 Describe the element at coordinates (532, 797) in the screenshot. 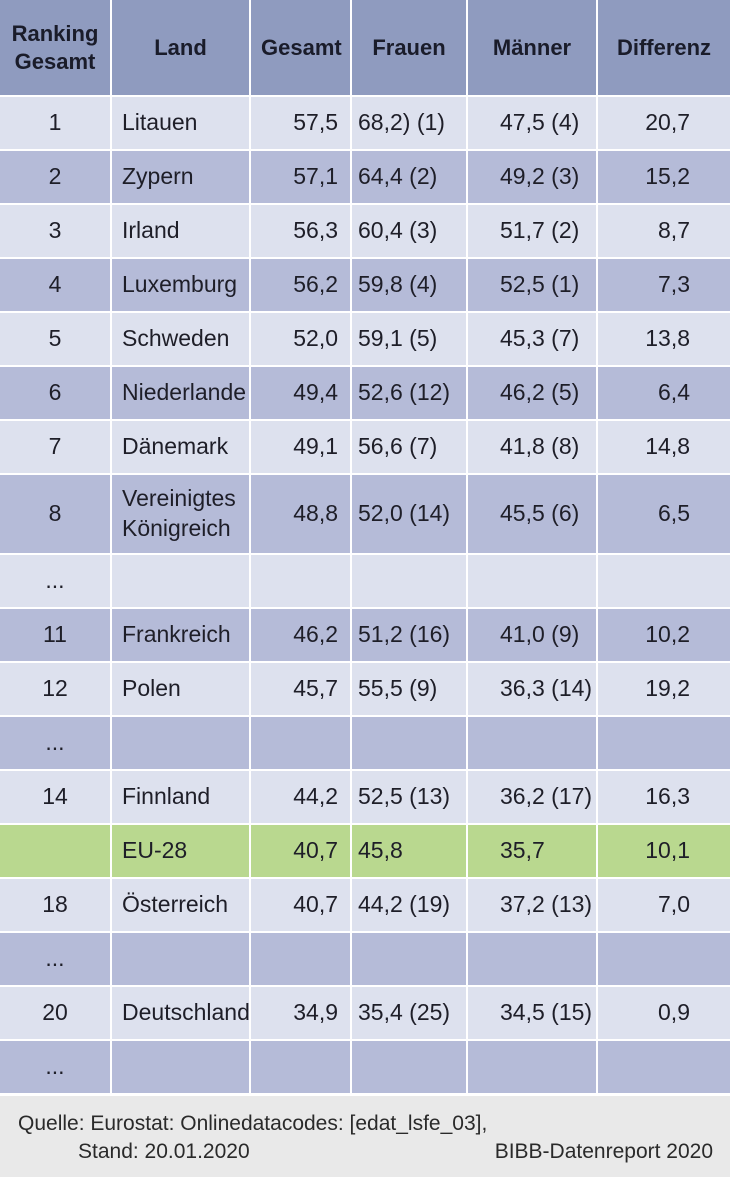

I see `cell-maenner: 36,2 (17)` at that location.